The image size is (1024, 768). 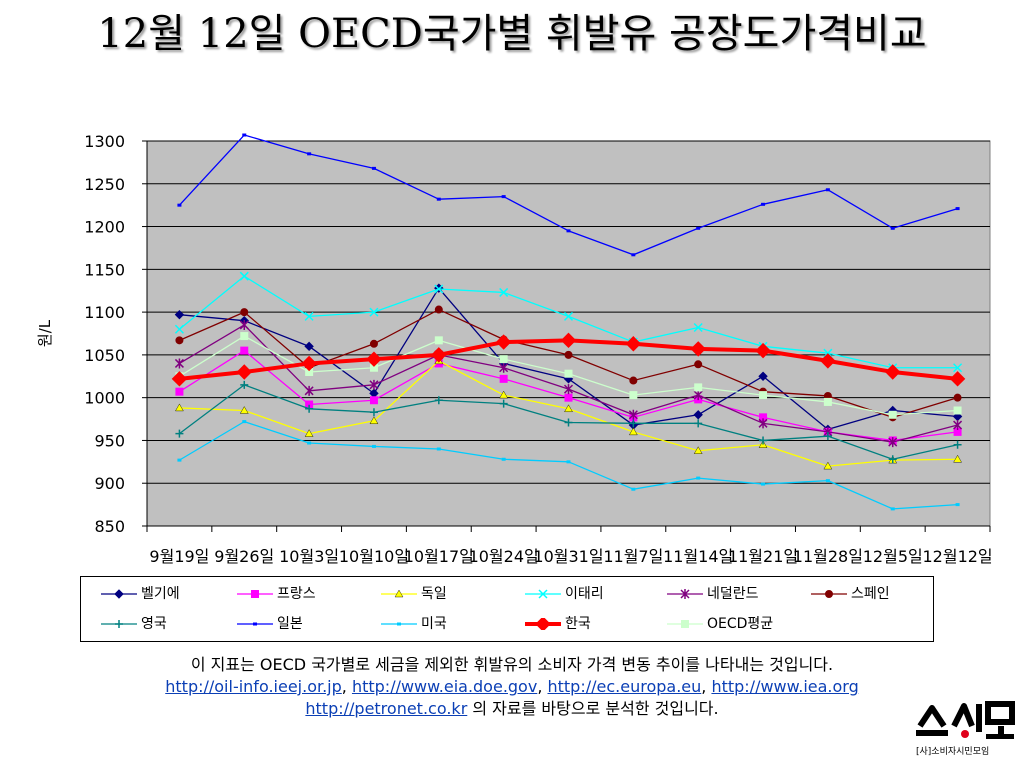 What do you see at coordinates (104, 184) in the screenshot?
I see `y-tick-label: 1250` at bounding box center [104, 184].